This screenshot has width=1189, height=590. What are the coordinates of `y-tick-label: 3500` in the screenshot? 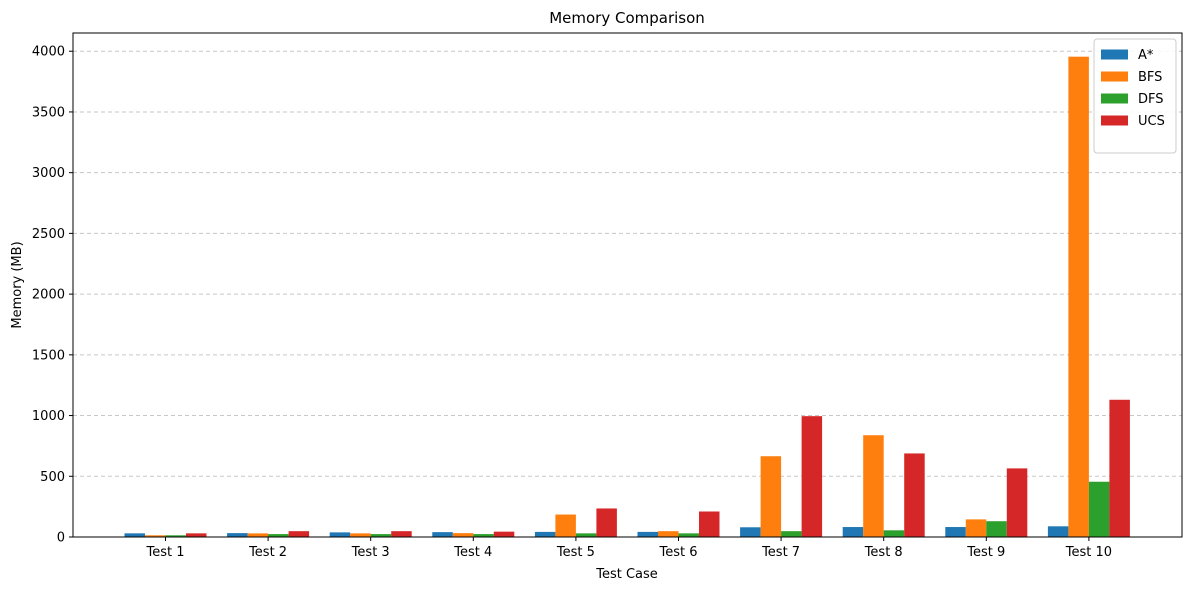 It's located at (48, 112).